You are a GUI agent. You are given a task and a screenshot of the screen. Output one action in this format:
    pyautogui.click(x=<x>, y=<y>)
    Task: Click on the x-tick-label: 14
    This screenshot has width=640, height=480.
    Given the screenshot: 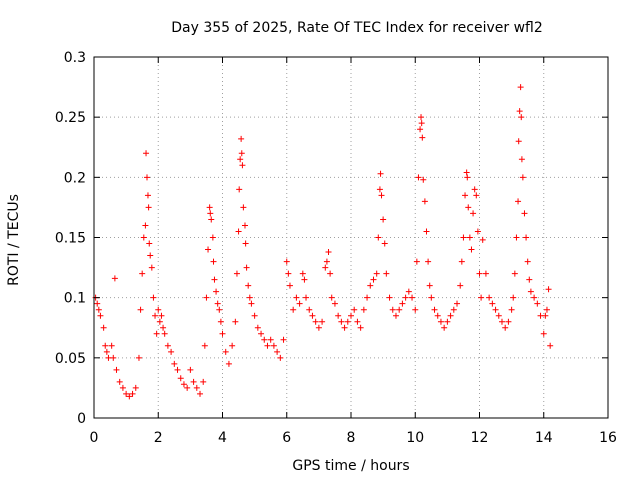 What is the action you would take?
    pyautogui.click(x=544, y=438)
    